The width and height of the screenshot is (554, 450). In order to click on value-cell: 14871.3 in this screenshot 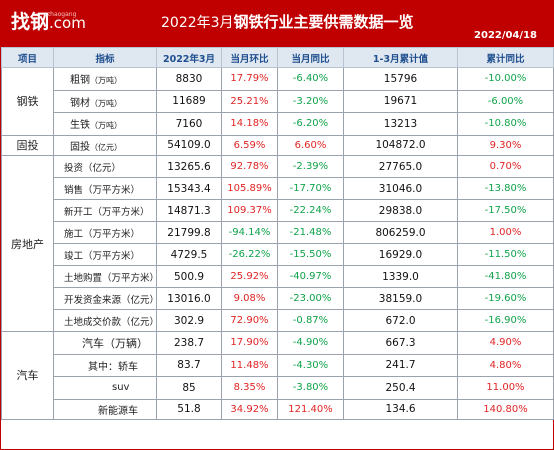, I will do `click(189, 210)`.